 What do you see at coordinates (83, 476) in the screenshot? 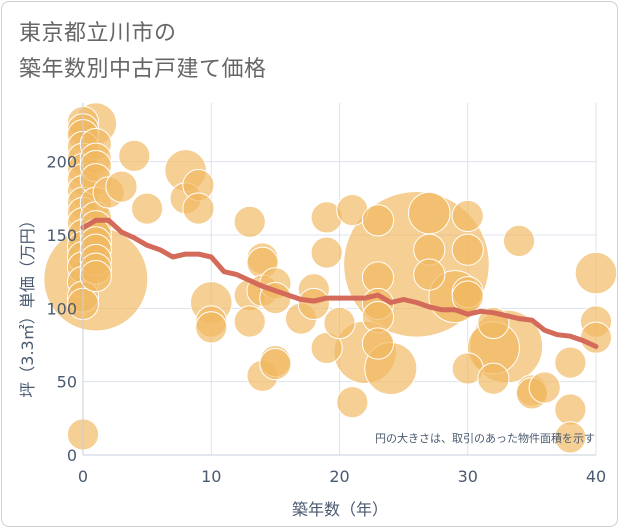
I see `x-tick-label: 0` at bounding box center [83, 476].